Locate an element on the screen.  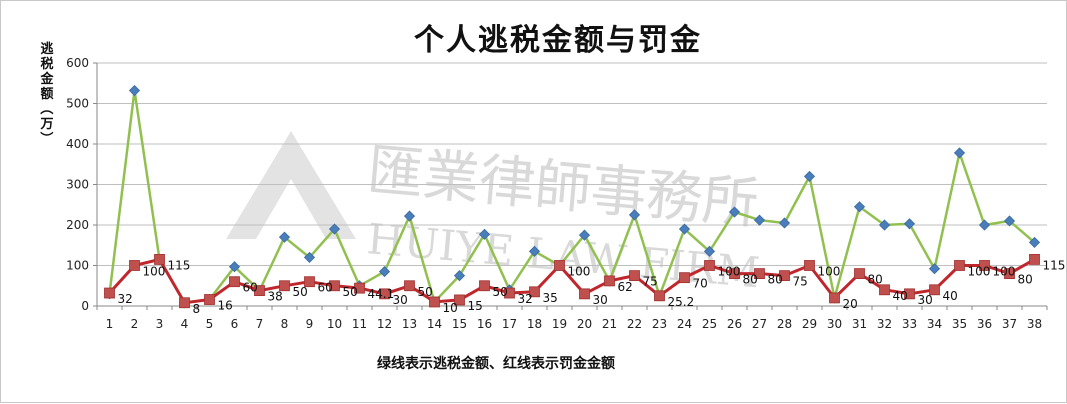
x-tick-label: 16 is located at coordinates (484, 324).